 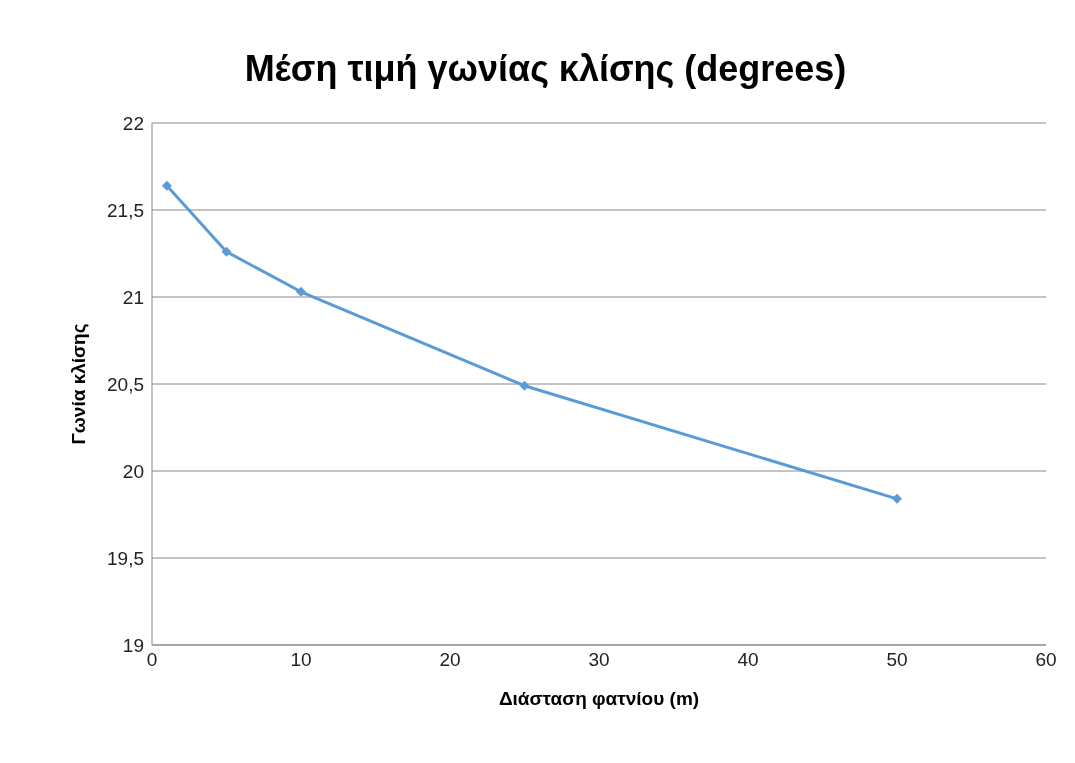 What do you see at coordinates (133, 123) in the screenshot?
I see `y-tick-label: 22` at bounding box center [133, 123].